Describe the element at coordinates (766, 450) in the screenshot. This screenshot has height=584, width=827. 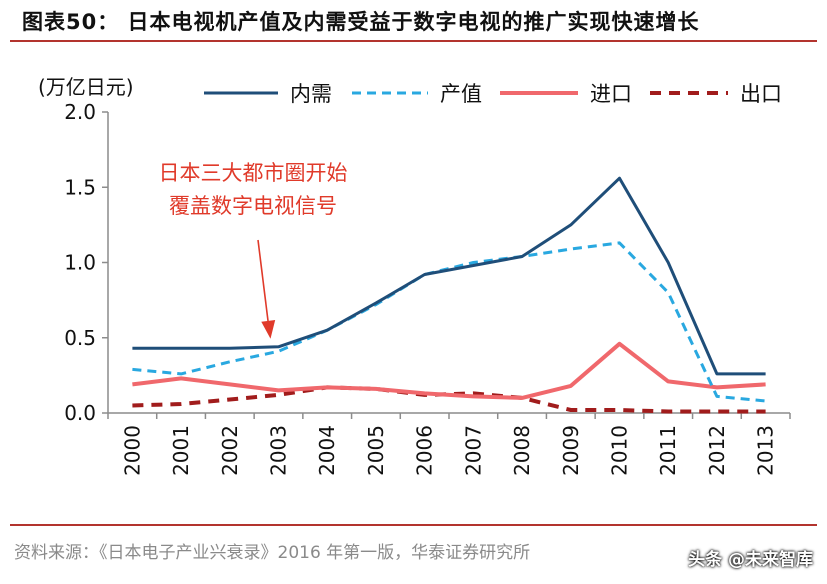
I see `x-tick-label: 2013` at that location.